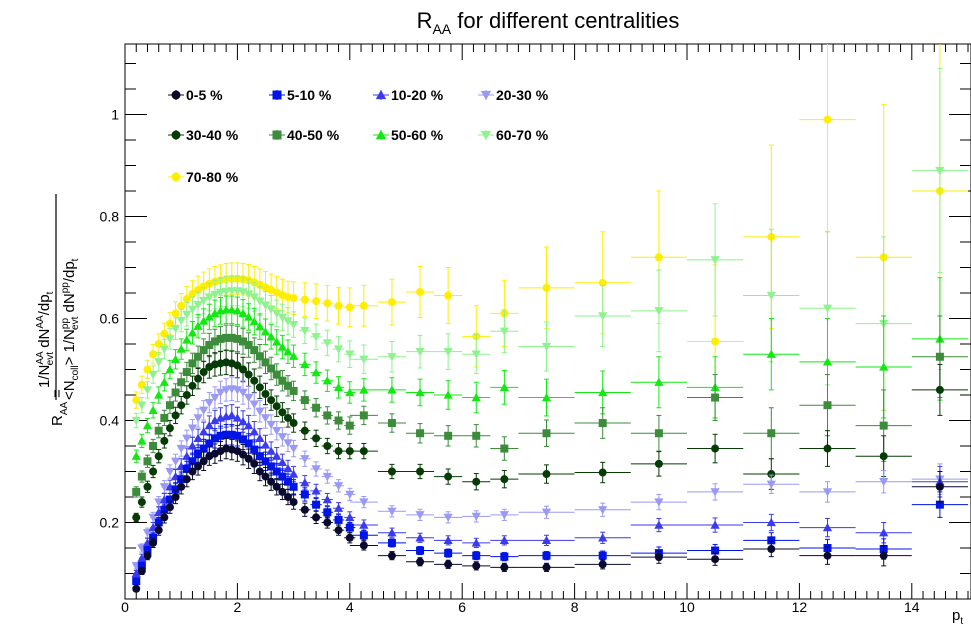 This screenshot has height=629, width=971. I want to click on legend-item: 70-80 %, so click(203, 177).